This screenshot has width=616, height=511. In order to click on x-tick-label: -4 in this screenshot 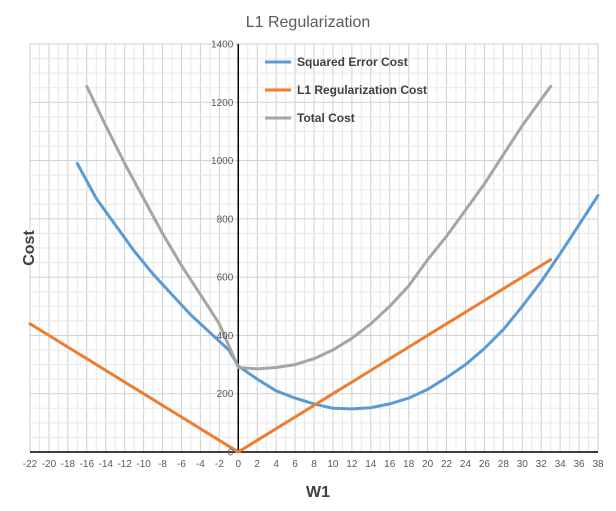, I will do `click(200, 464)`.